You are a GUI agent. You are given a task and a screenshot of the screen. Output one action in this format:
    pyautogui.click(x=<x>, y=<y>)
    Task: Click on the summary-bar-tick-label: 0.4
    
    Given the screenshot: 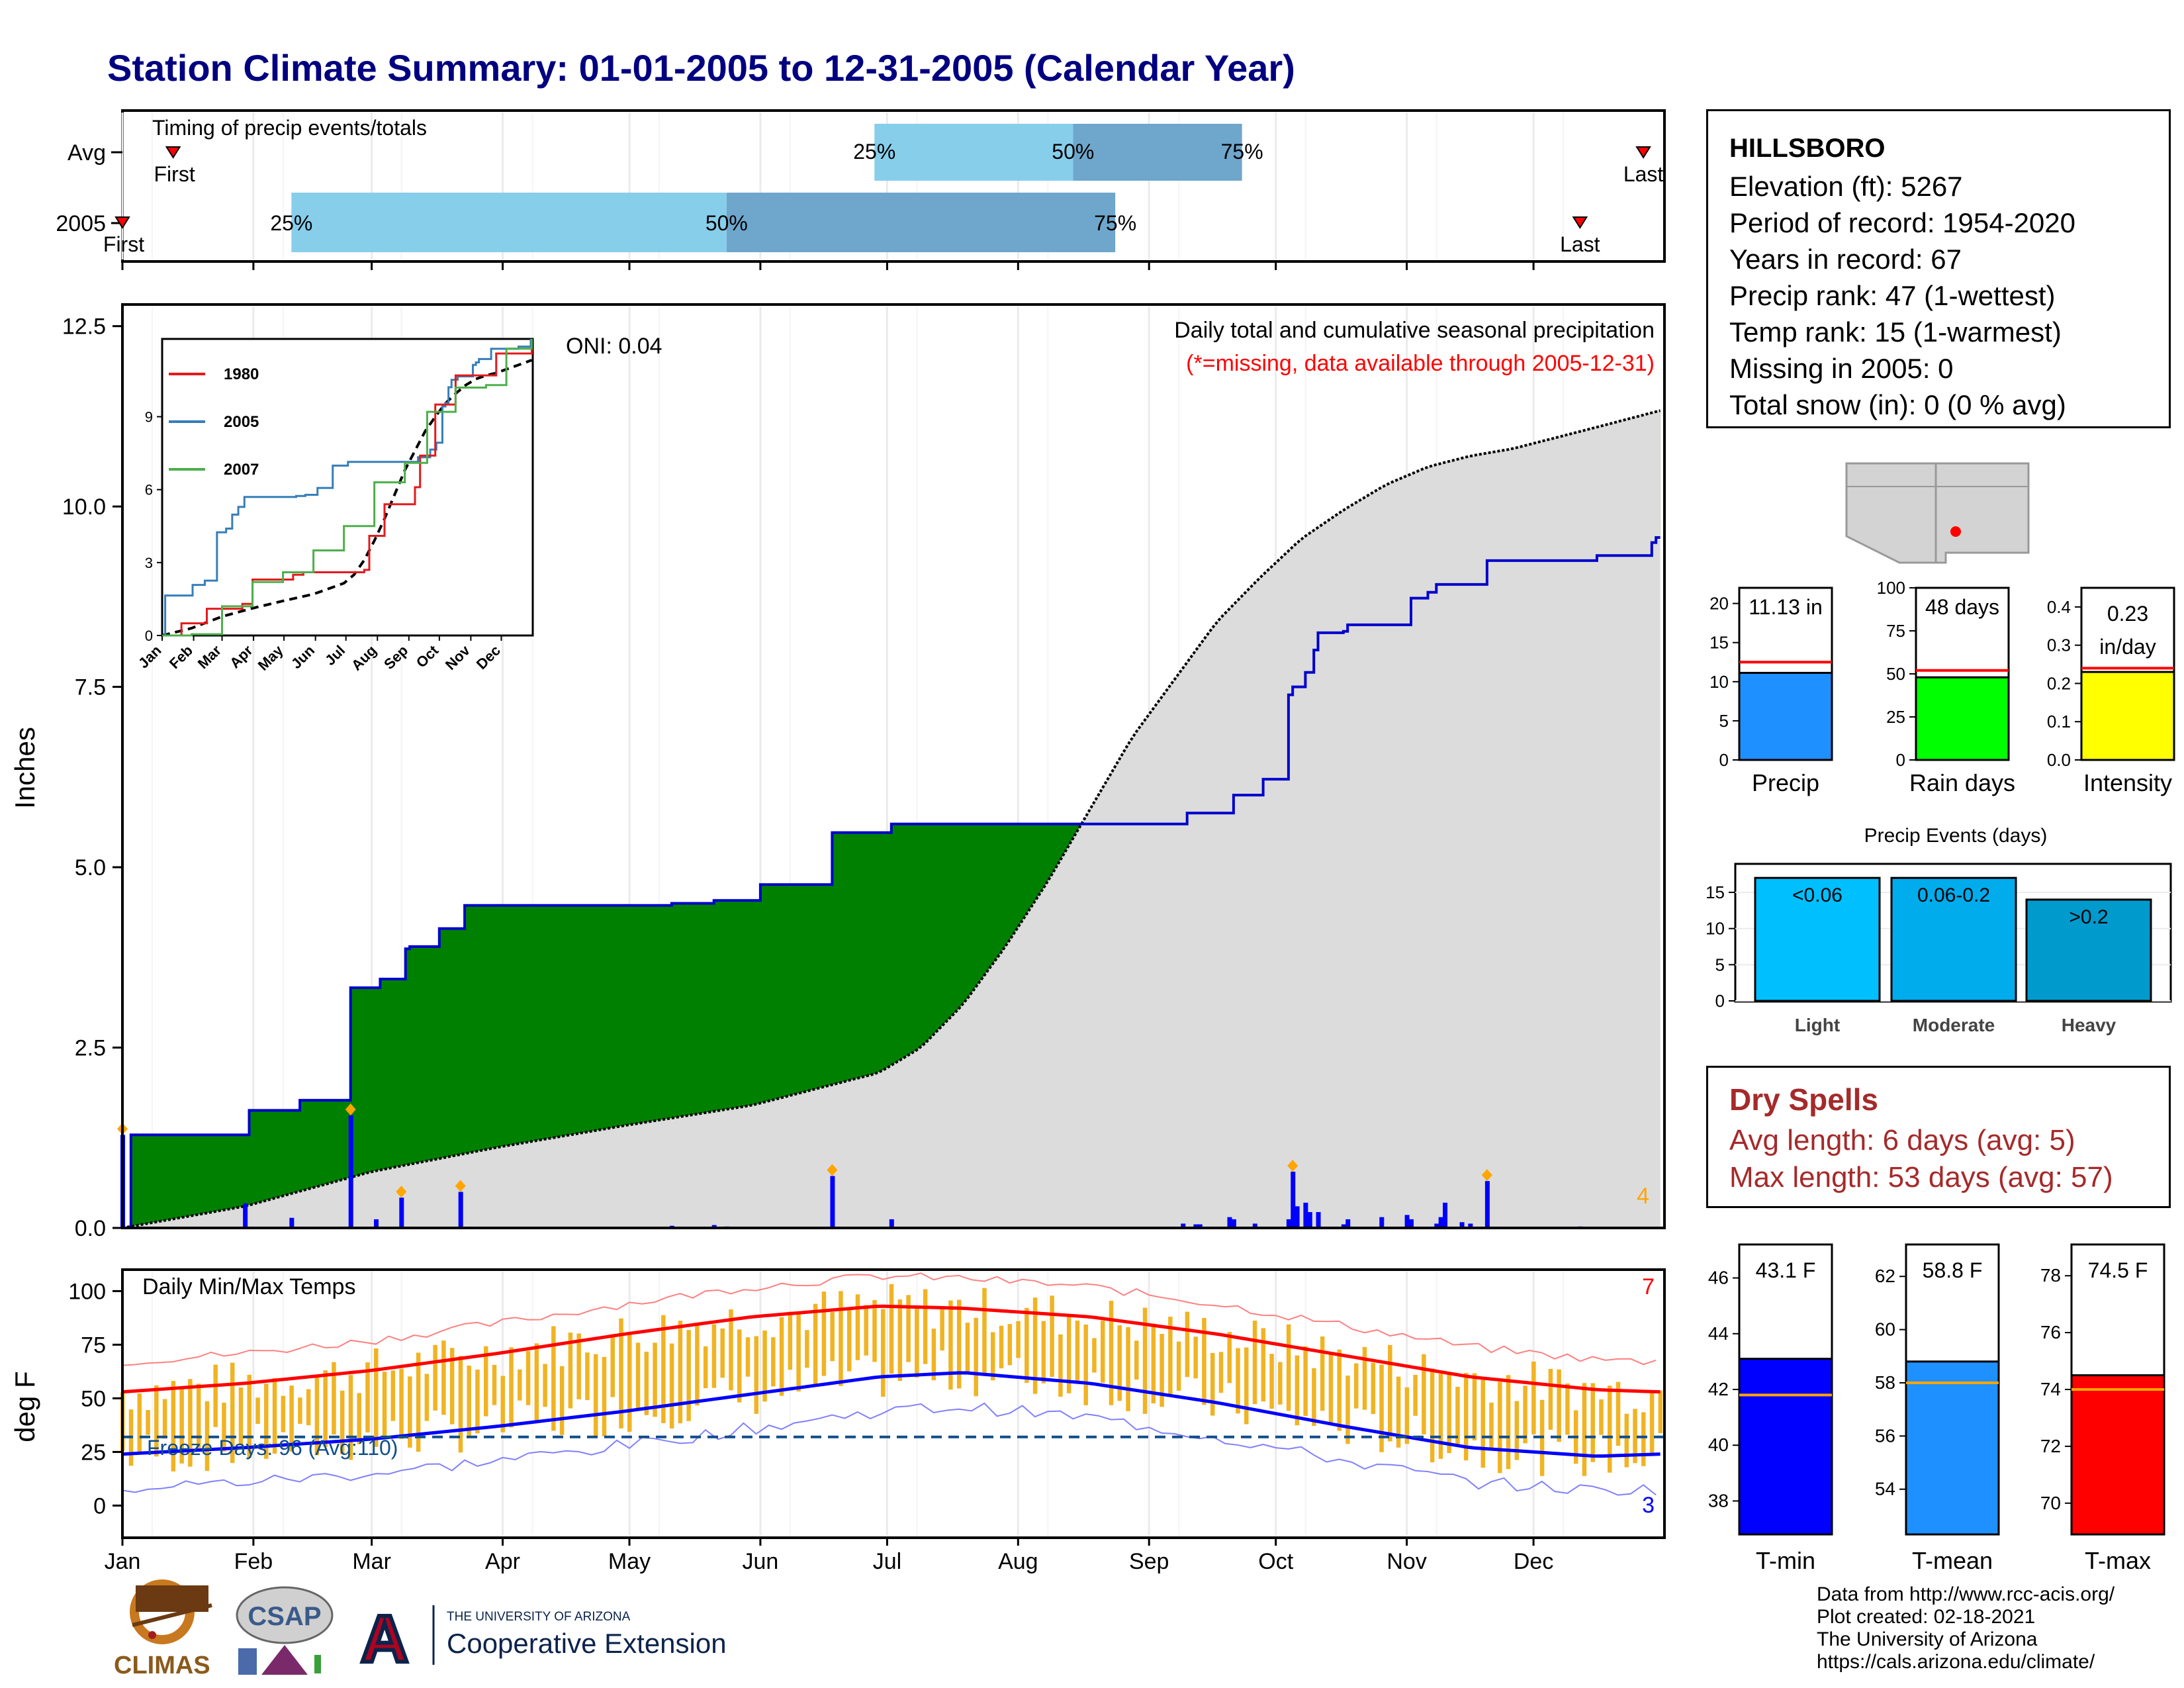 What is the action you would take?
    pyautogui.click(x=2059, y=607)
    